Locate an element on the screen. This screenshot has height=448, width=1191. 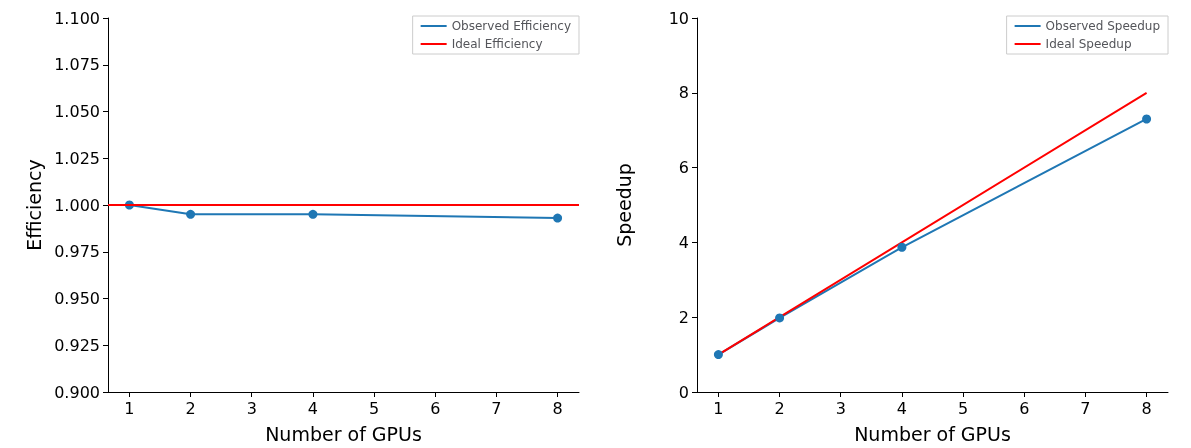
y-tick-label: 0 is located at coordinates (683, 392).